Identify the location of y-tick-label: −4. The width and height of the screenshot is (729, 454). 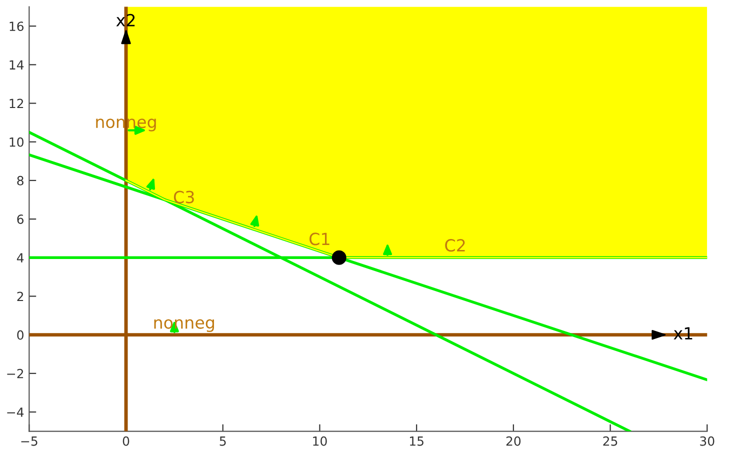
(15, 412).